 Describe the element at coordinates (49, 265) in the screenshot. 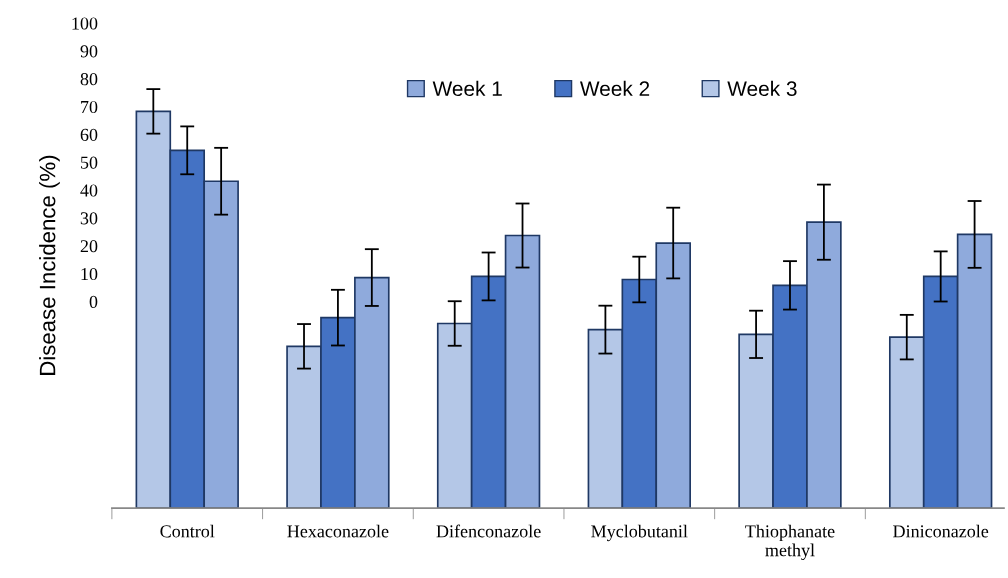

I see `y-axis-title: Disease Incidence (%)` at that location.